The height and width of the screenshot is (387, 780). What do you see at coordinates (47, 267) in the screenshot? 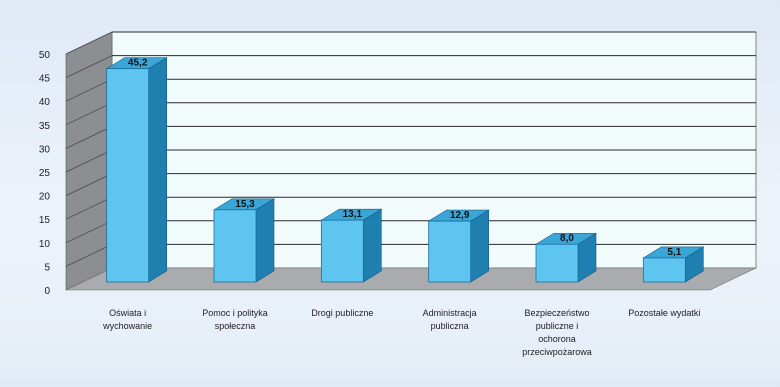
I see `y-tick-label: 5` at bounding box center [47, 267].